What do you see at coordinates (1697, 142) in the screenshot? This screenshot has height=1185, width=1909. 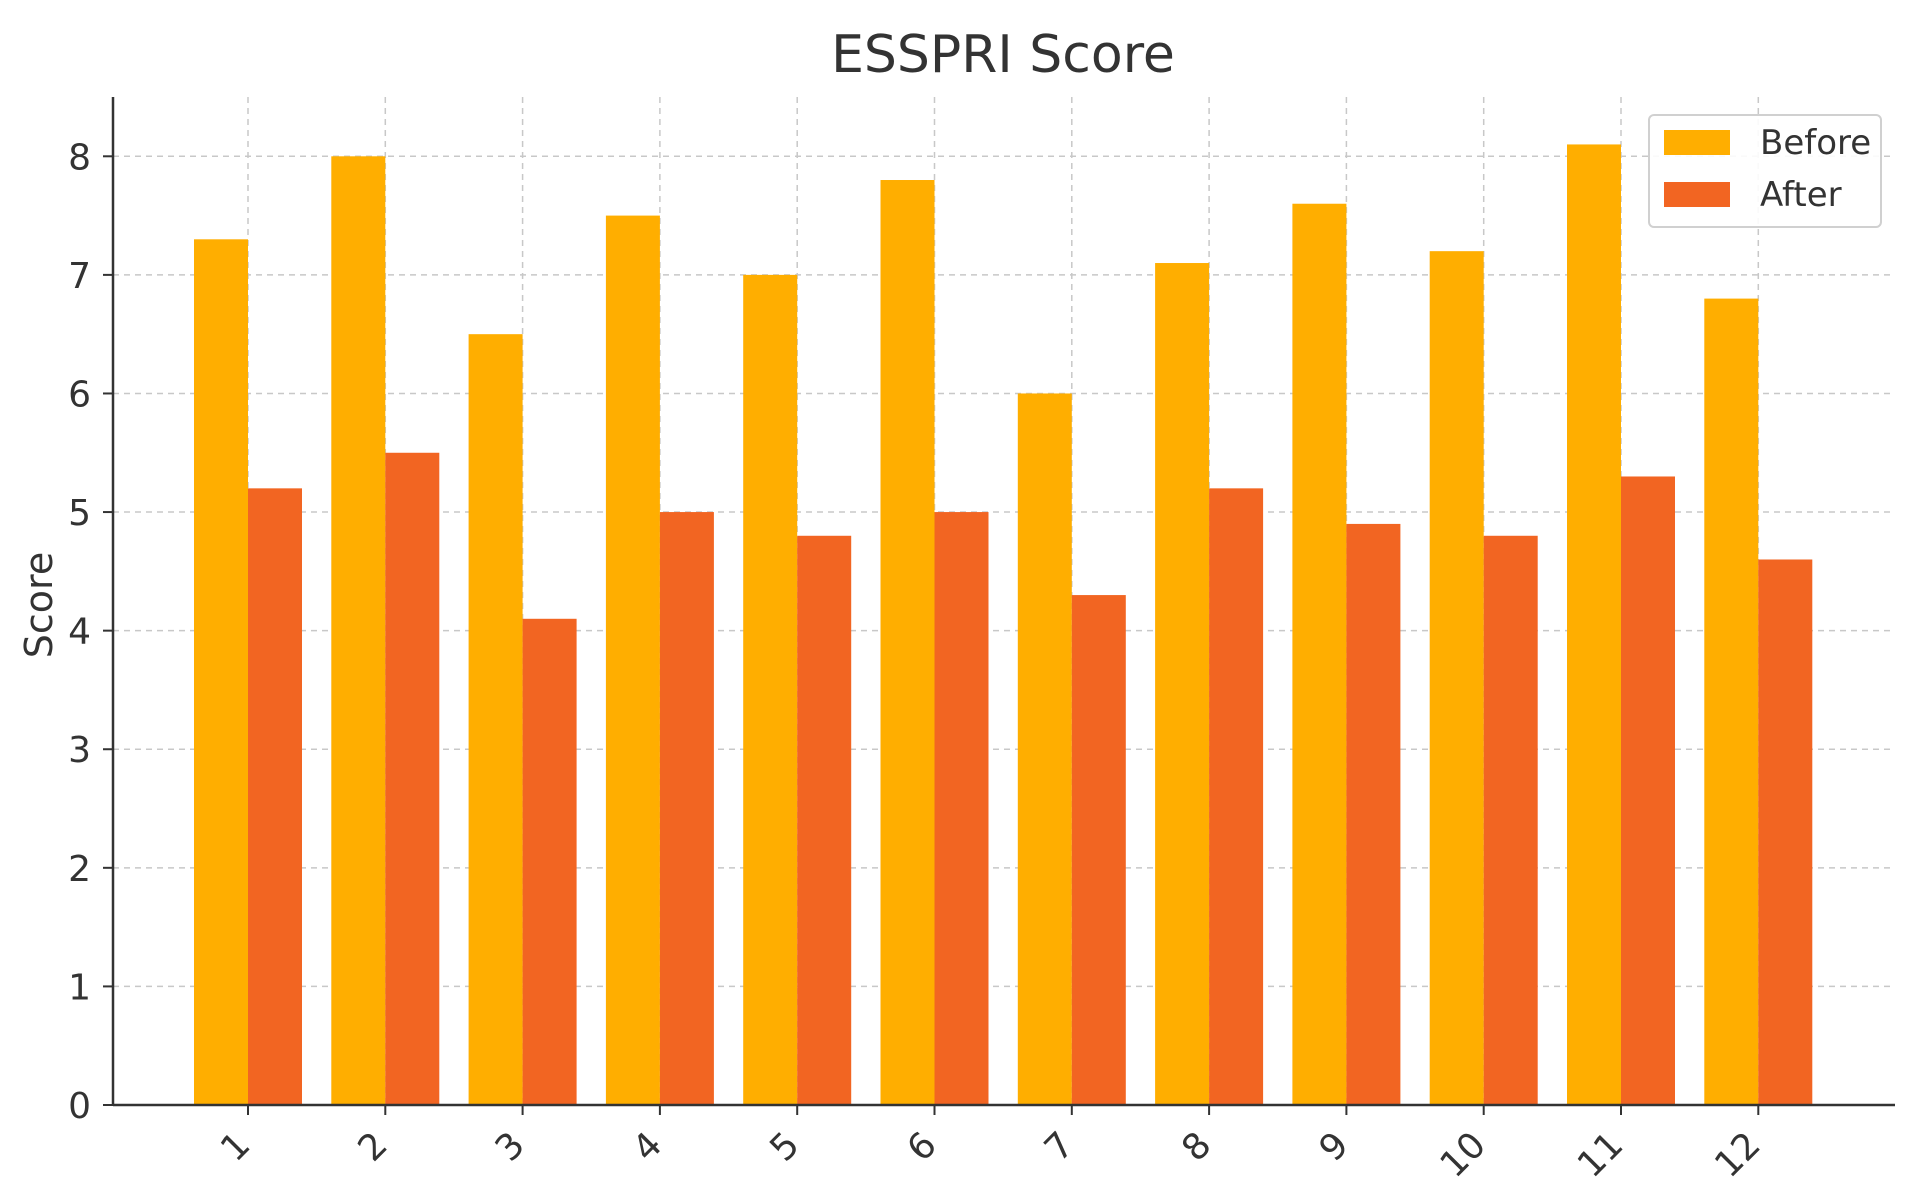 I see `legend-swatch-before` at bounding box center [1697, 142].